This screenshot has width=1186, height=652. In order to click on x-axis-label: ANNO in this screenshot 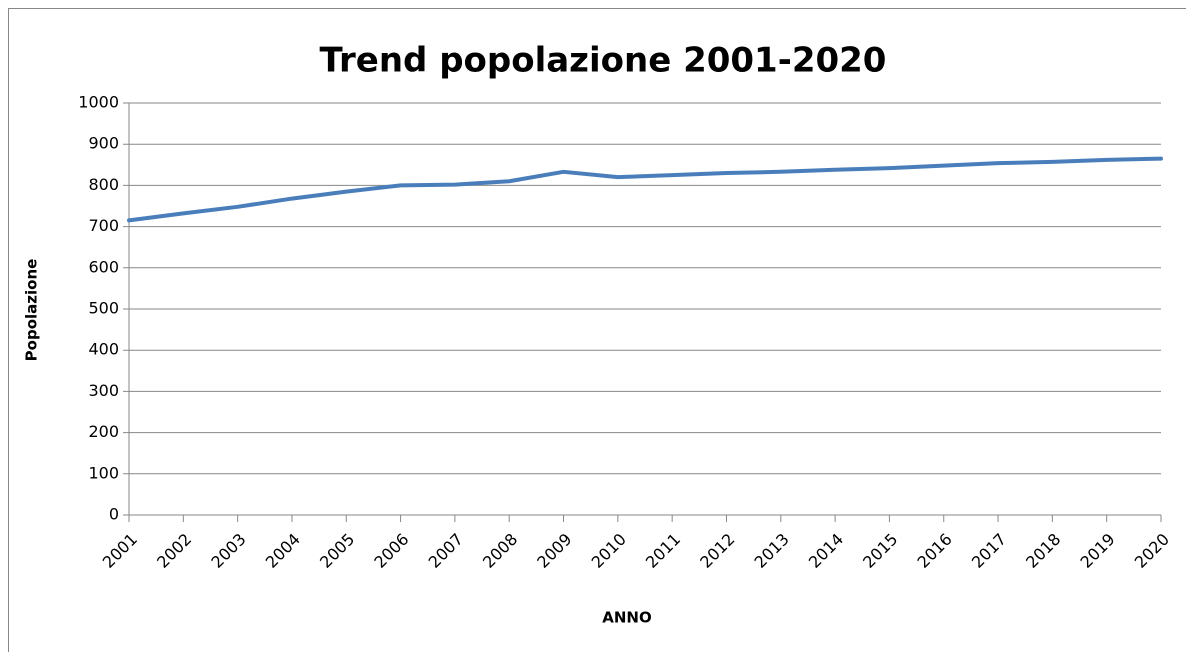, I will do `click(626, 618)`.